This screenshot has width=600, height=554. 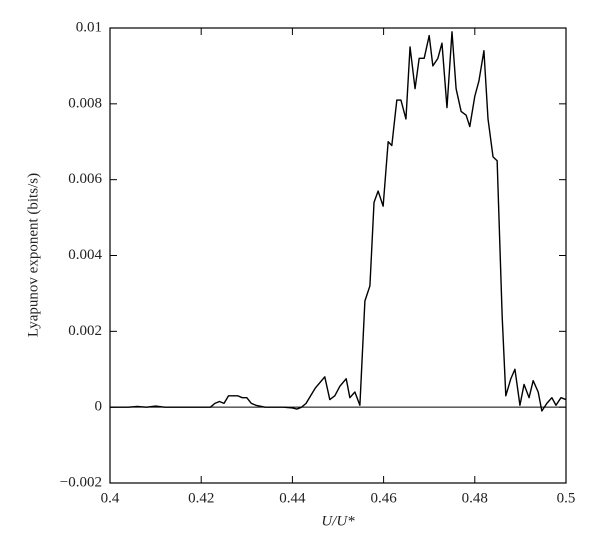 What do you see at coordinates (292, 498) in the screenshot?
I see `x-tick-label: 0.44` at bounding box center [292, 498].